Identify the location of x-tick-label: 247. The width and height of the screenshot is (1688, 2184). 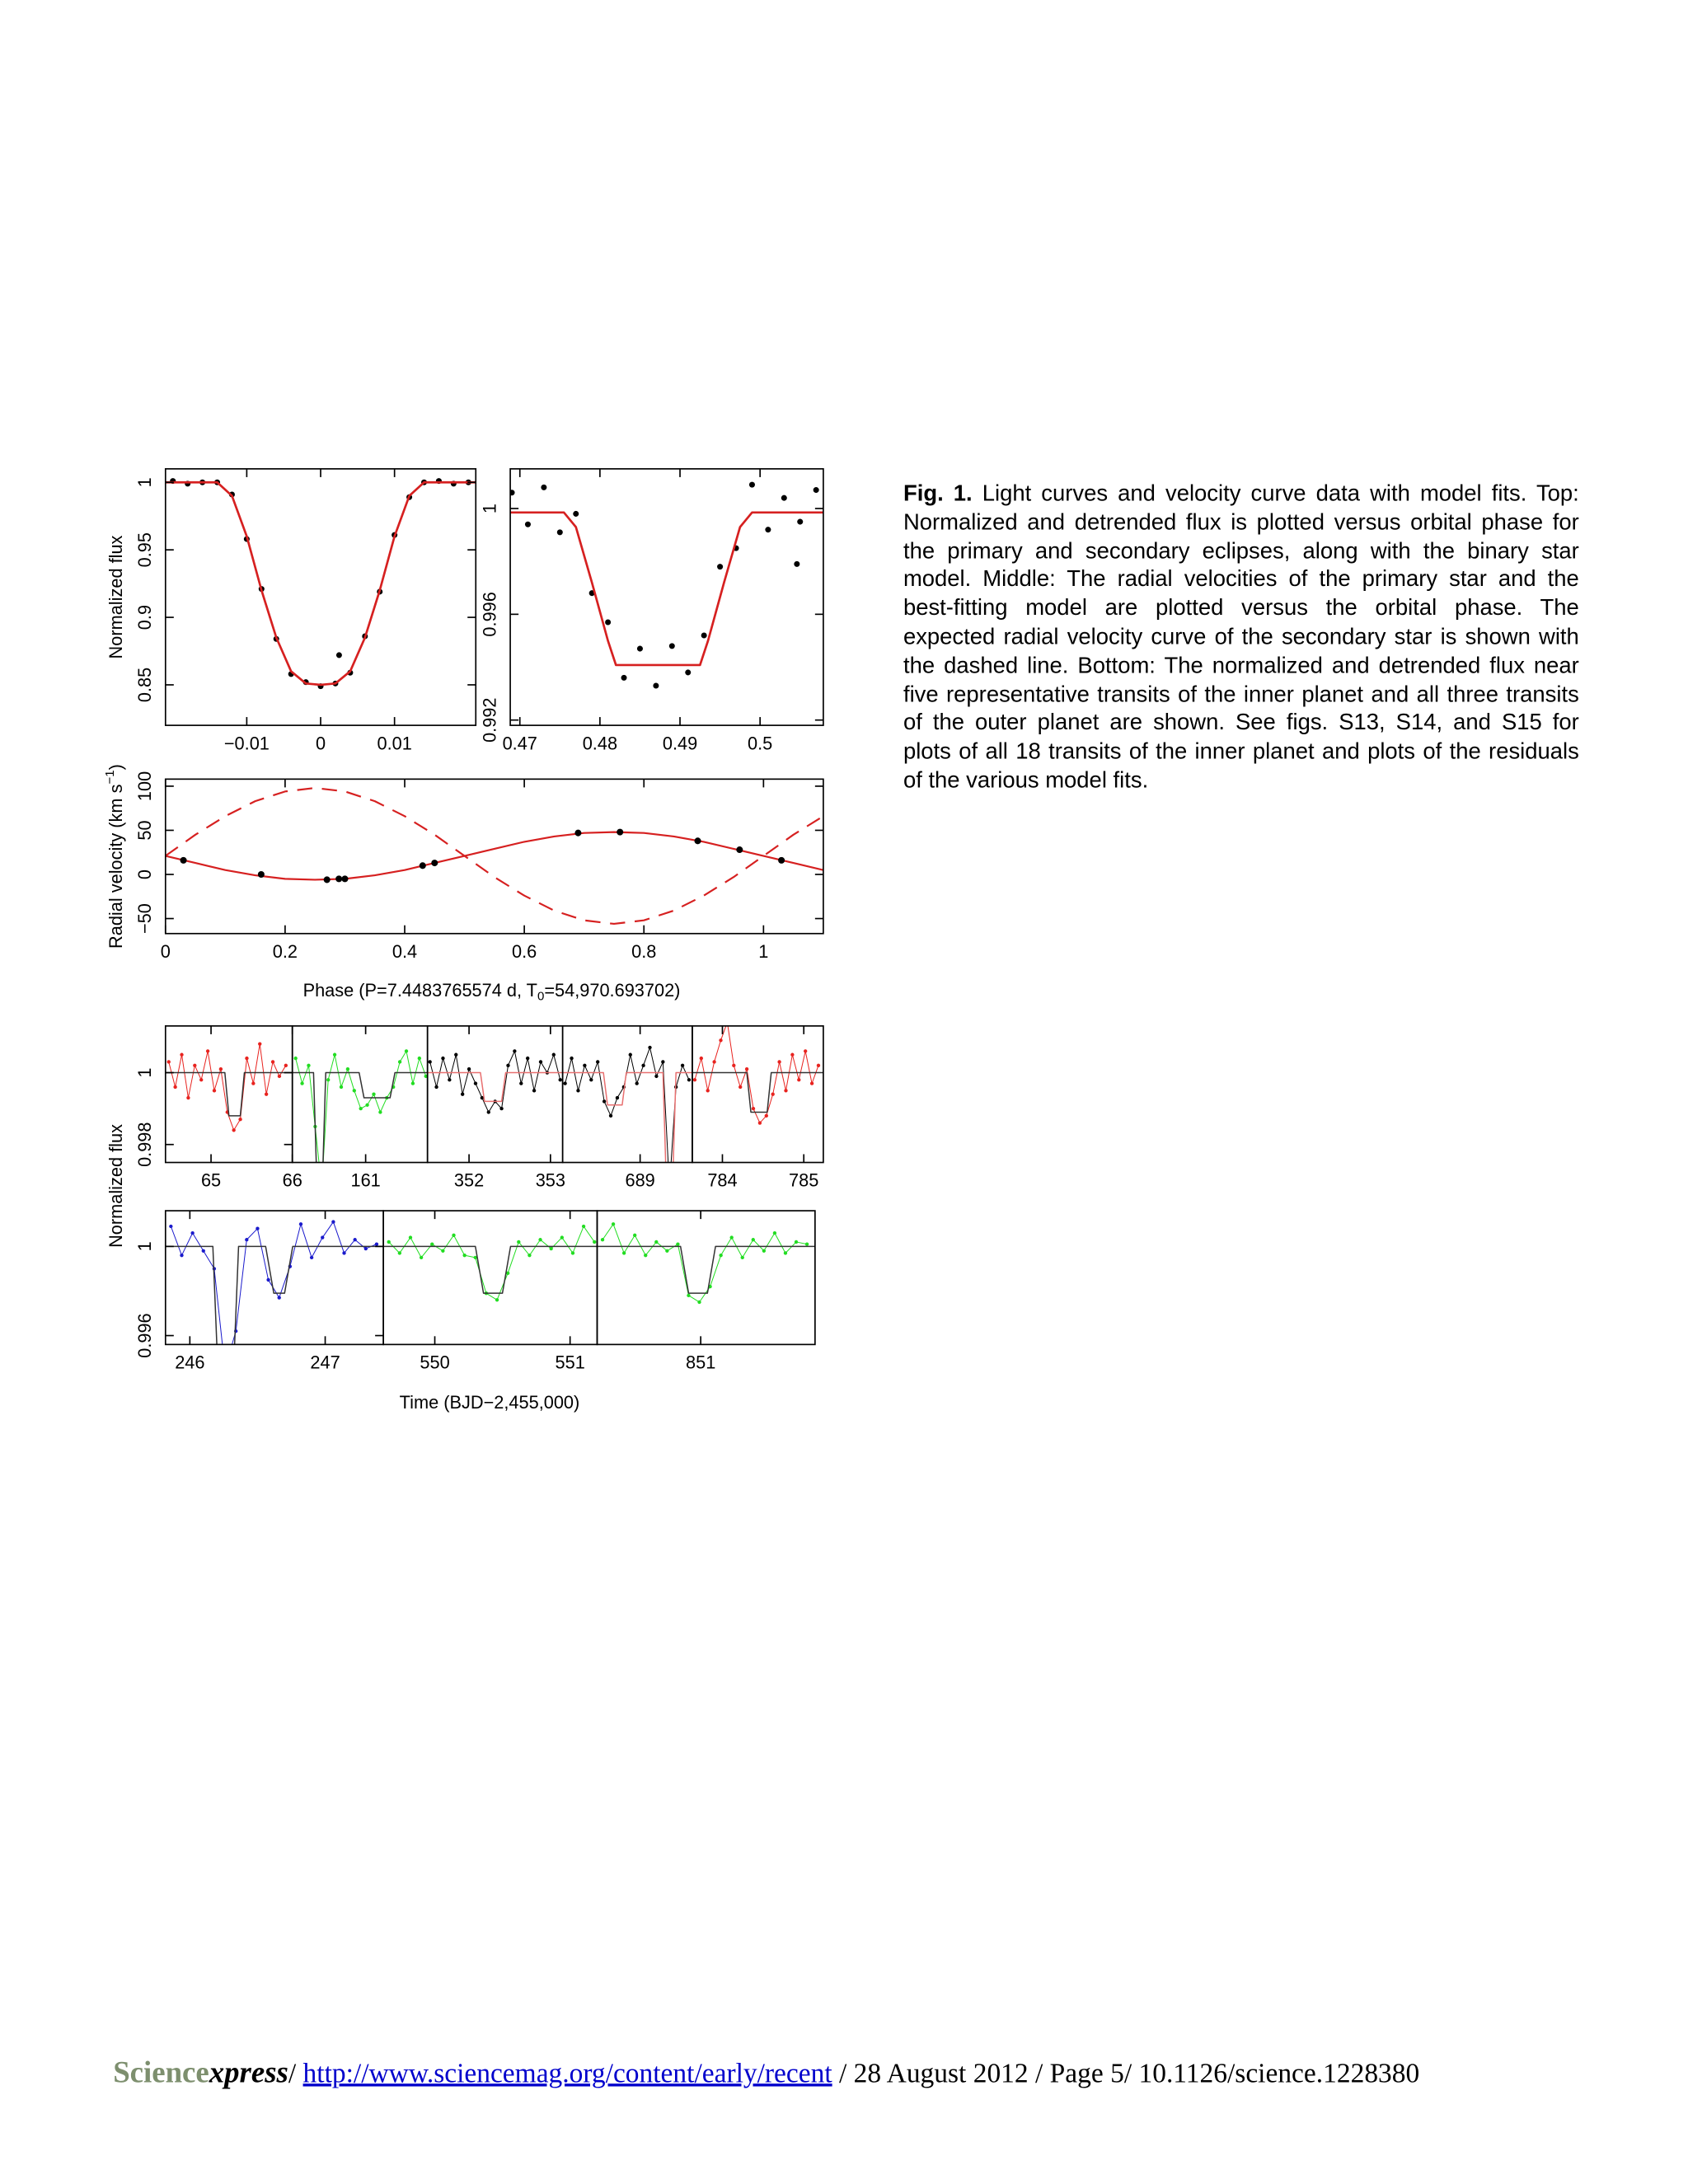
(325, 1362).